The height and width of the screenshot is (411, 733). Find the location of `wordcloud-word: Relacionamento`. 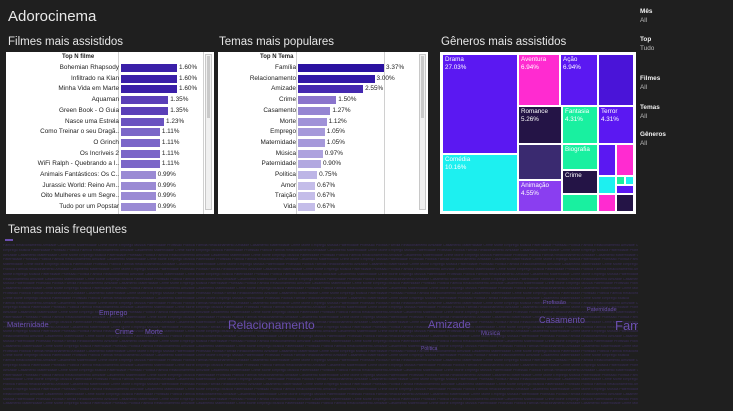

wordcloud-word: Relacionamento is located at coordinates (271, 325).